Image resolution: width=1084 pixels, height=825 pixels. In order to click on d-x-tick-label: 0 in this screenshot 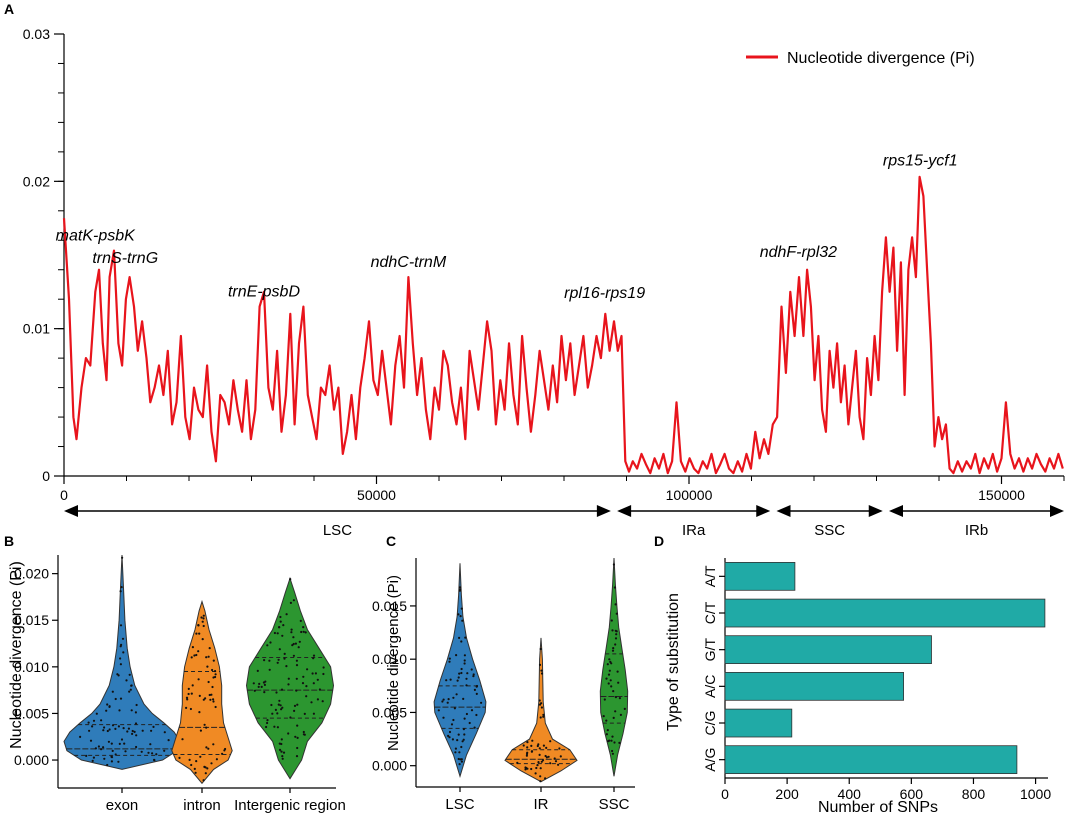, I will do `click(725, 794)`.